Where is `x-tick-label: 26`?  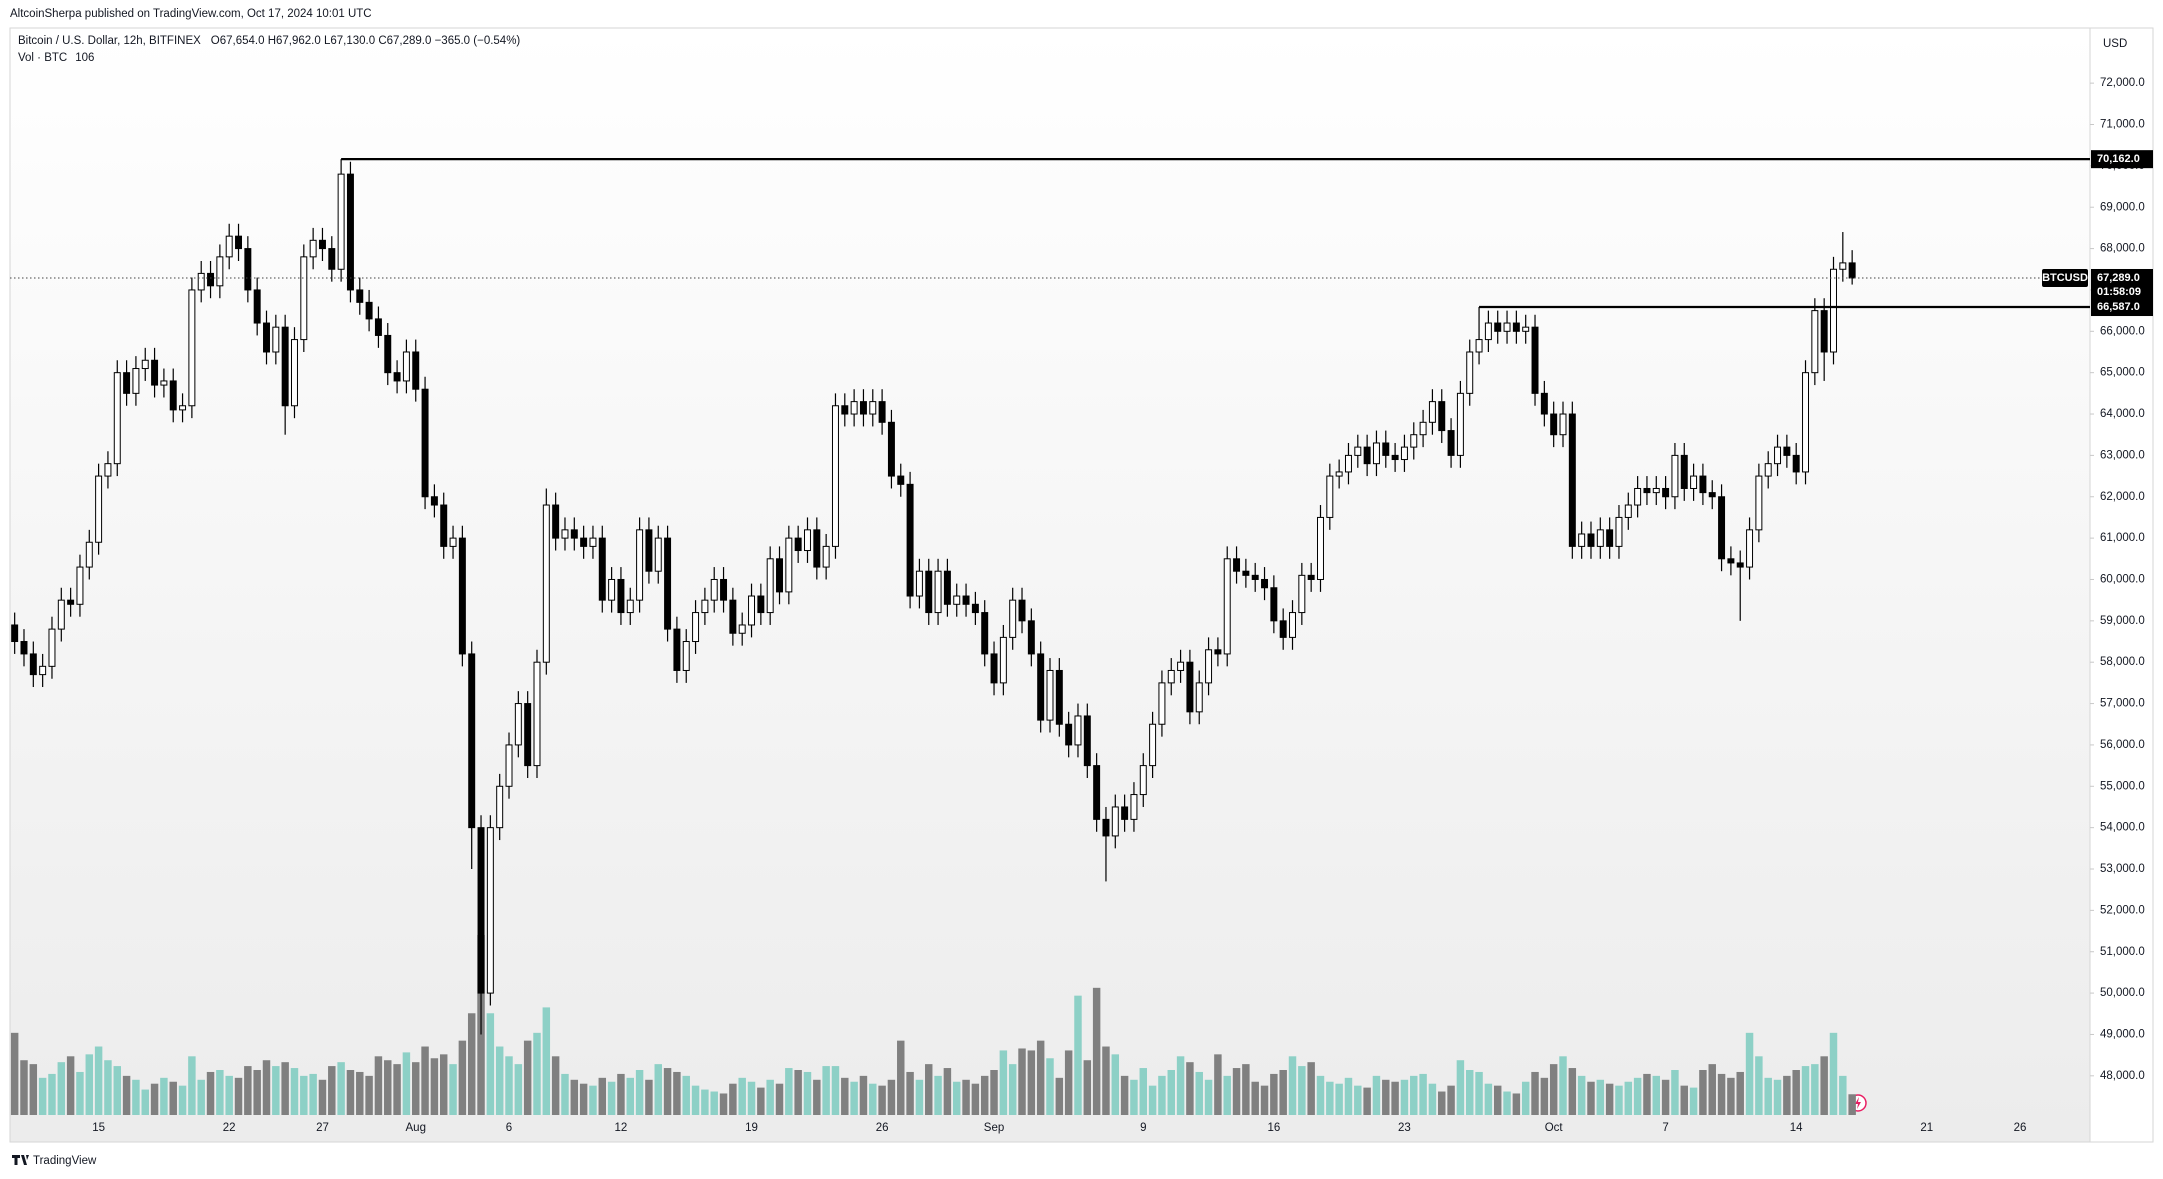
x-tick-label: 26 is located at coordinates (2020, 1128).